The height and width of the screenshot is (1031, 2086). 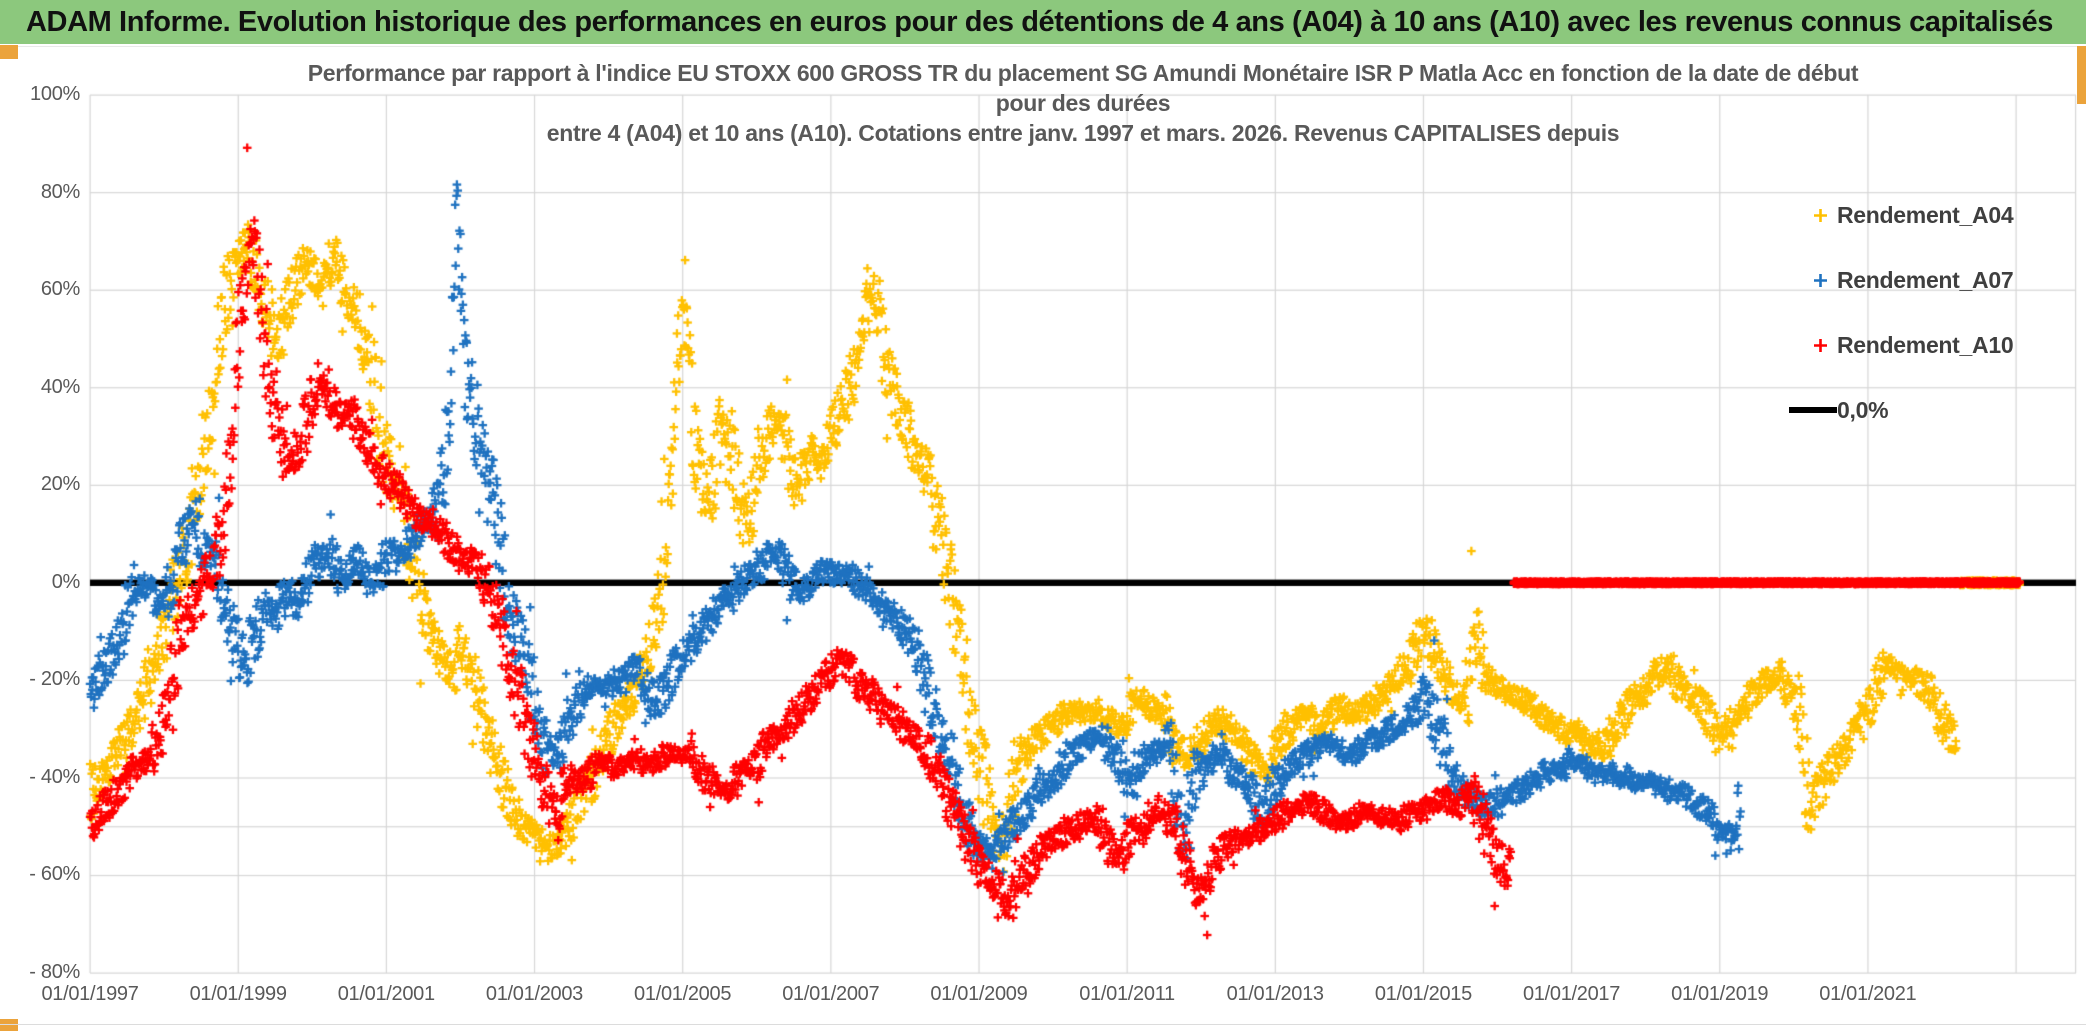 What do you see at coordinates (979, 994) in the screenshot?
I see `x-axis-tick-label: 01/01/2009` at bounding box center [979, 994].